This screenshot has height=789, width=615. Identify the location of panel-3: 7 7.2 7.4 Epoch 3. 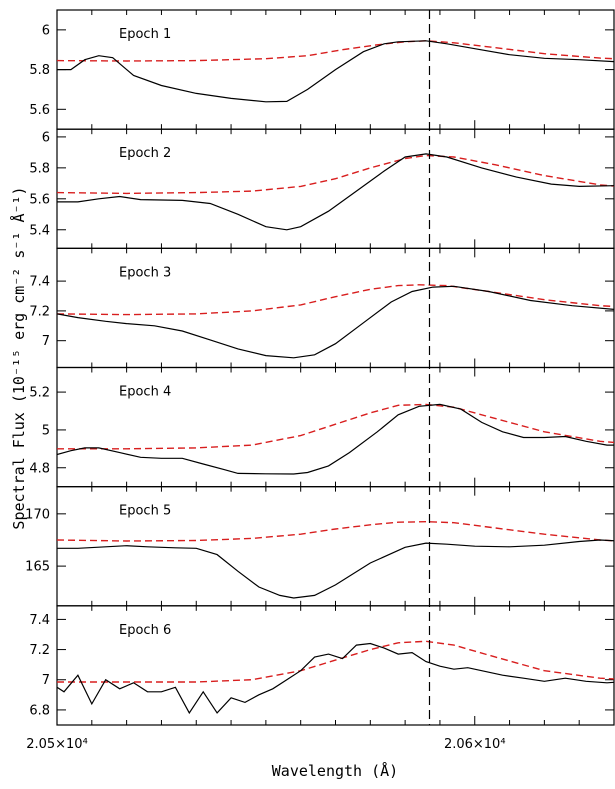
(322, 308).